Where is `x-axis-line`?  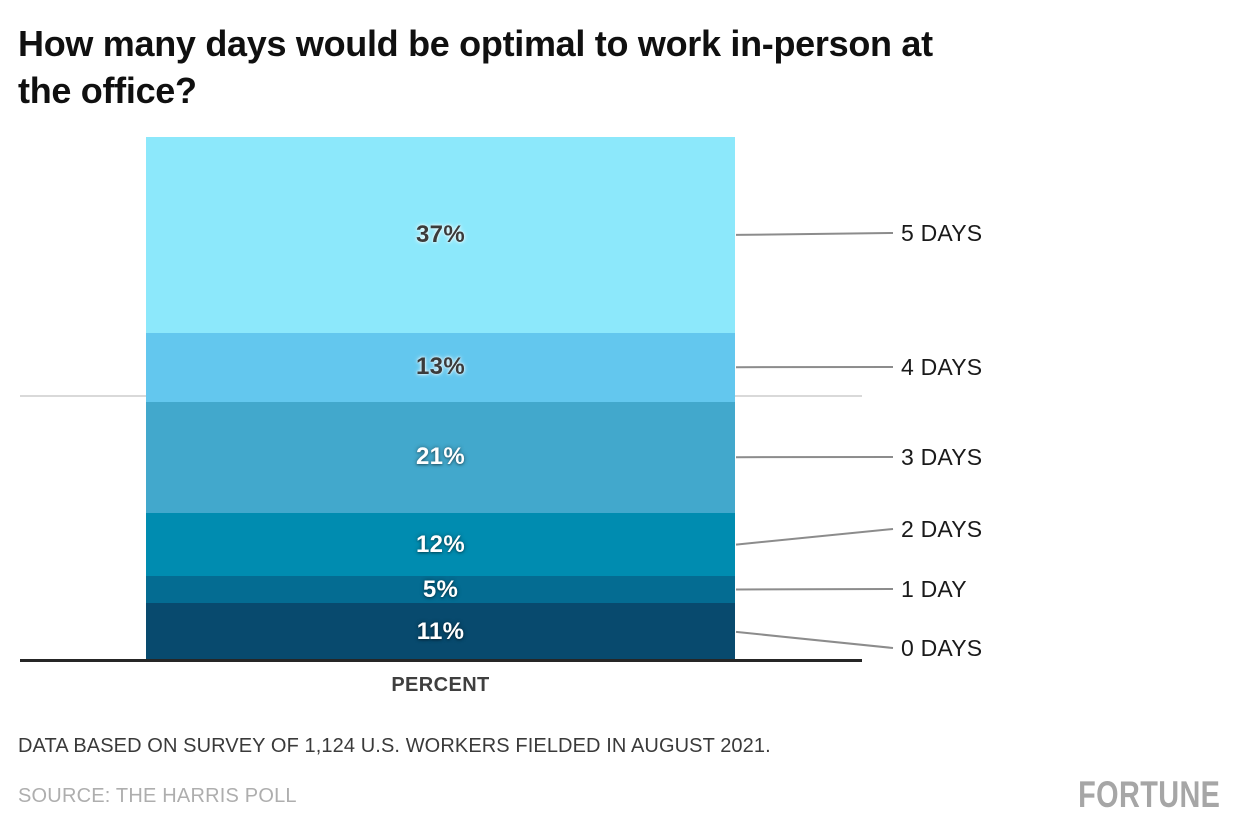 x-axis-line is located at coordinates (441, 660).